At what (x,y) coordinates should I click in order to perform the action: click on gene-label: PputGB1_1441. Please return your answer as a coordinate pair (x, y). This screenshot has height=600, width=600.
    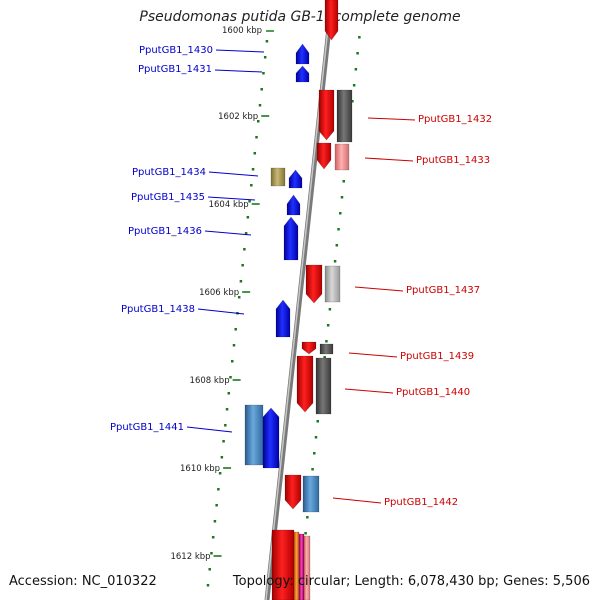
    Looking at the image, I should click on (147, 427).